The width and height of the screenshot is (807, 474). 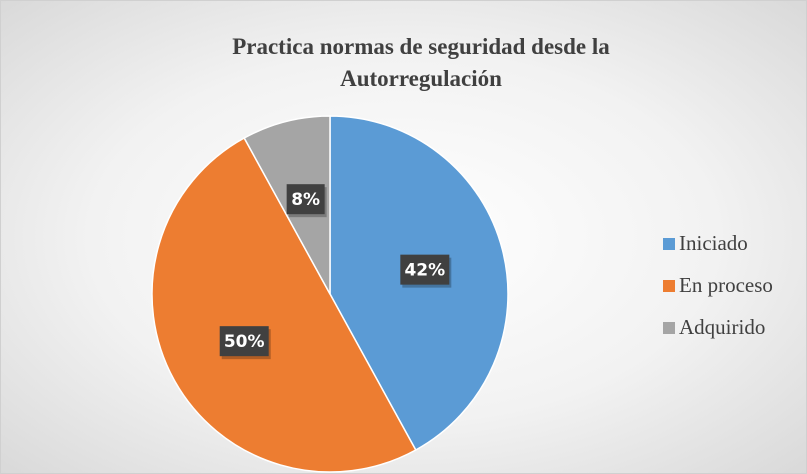 I want to click on legend-label: En proceso, so click(x=726, y=285).